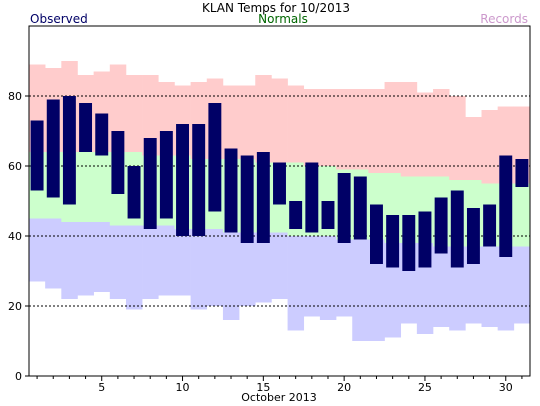 This screenshot has width=540, height=406. I want to click on y-tick-label: 0, so click(18, 376).